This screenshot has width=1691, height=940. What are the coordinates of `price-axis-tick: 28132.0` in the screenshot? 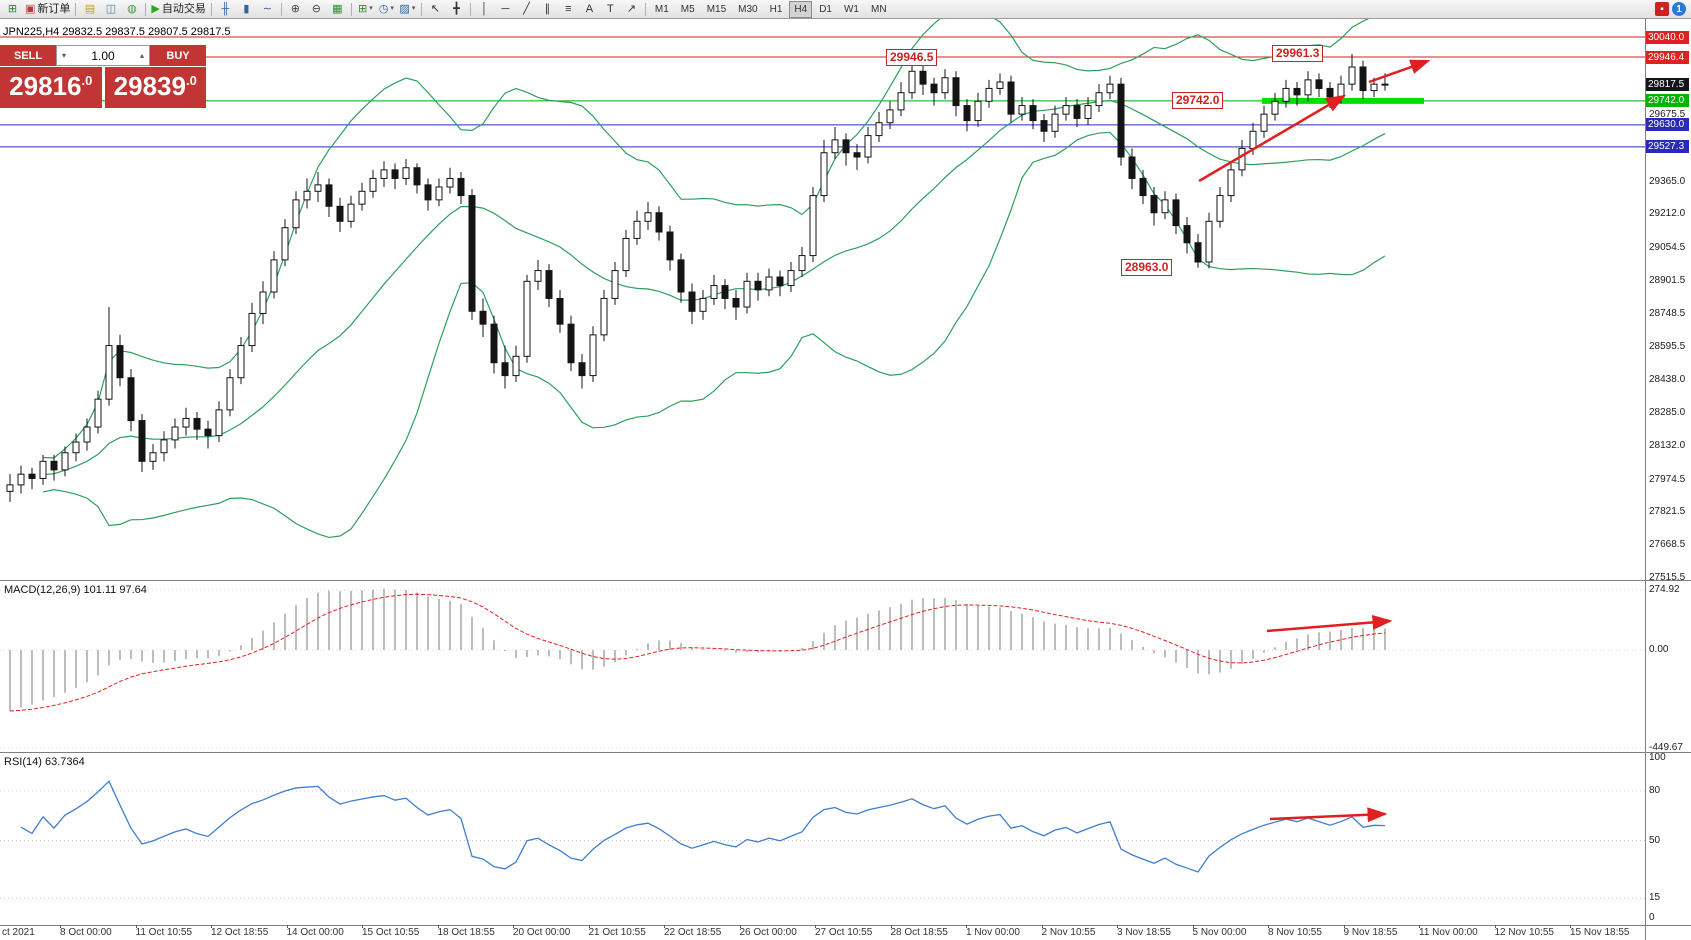 It's located at (1667, 445).